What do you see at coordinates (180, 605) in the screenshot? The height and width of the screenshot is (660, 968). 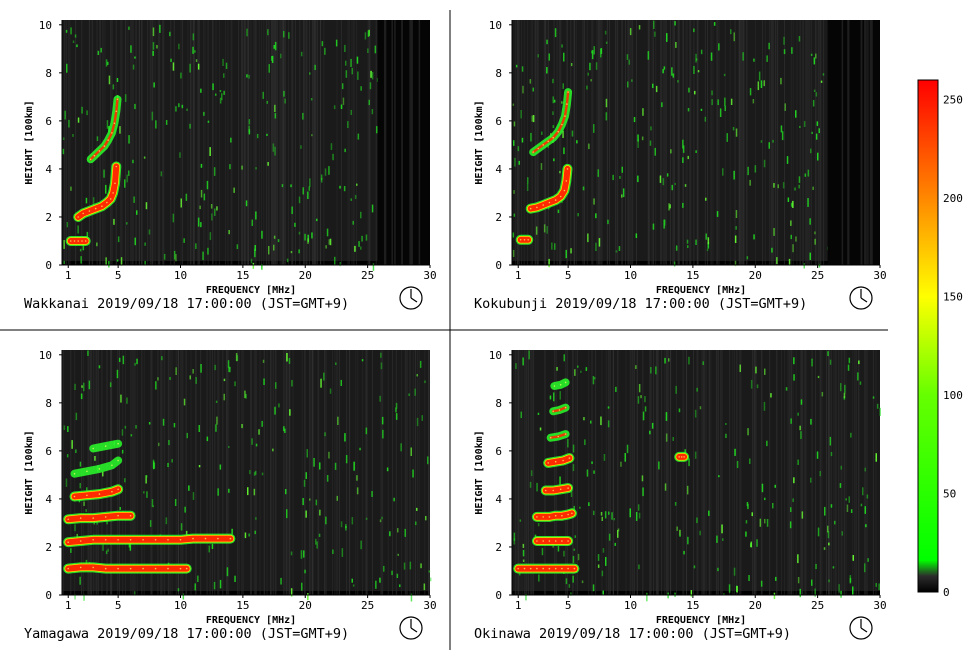 I see `x-tick-label: 10` at bounding box center [180, 605].